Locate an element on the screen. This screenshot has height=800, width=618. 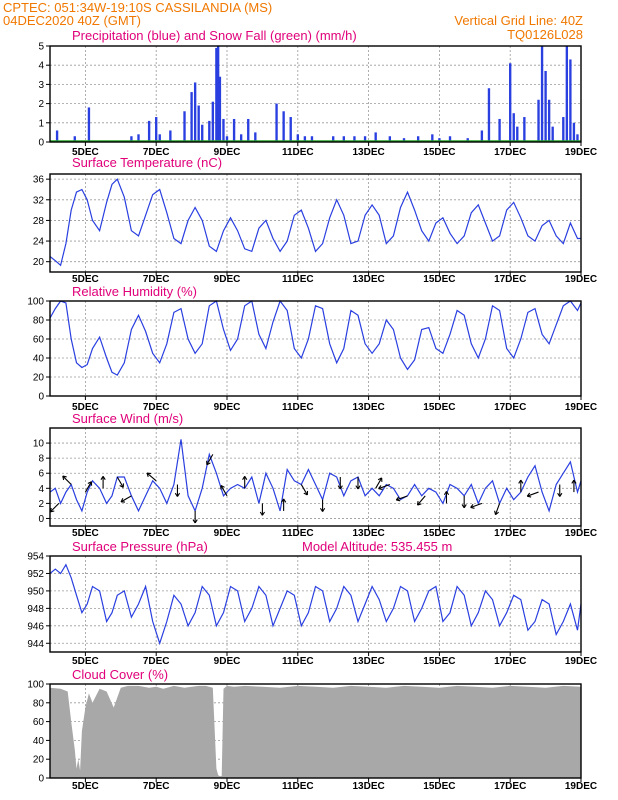
wind-xtick-label: 15DEC is located at coordinates (439, 533).